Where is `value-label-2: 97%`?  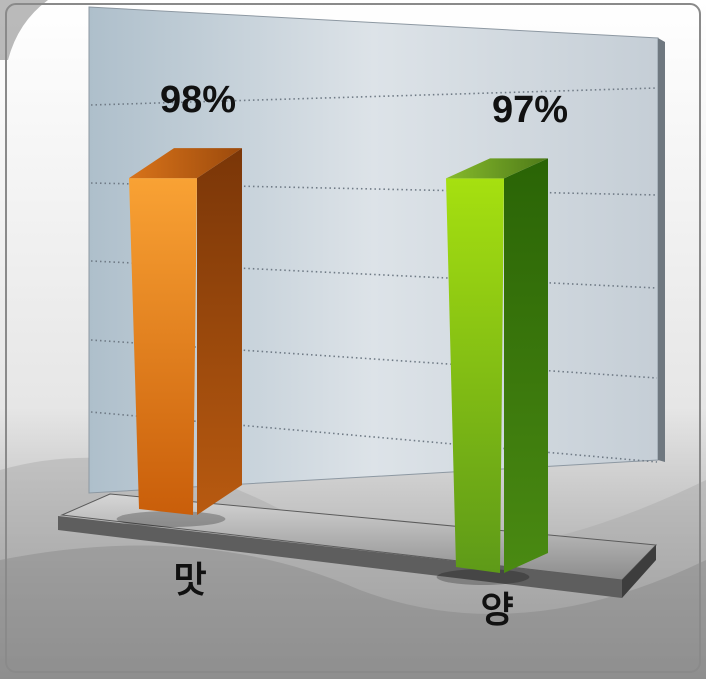 value-label-2: 97% is located at coordinates (530, 110).